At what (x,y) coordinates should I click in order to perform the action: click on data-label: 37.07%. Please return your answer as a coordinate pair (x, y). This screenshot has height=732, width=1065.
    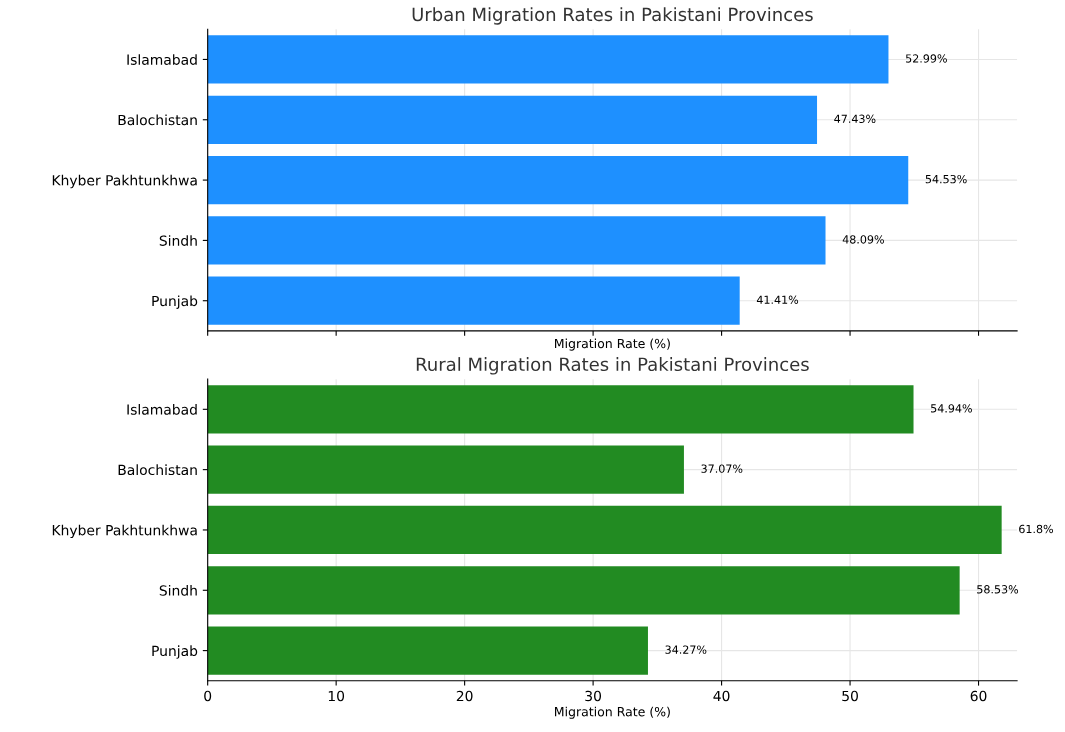
    Looking at the image, I should click on (722, 468).